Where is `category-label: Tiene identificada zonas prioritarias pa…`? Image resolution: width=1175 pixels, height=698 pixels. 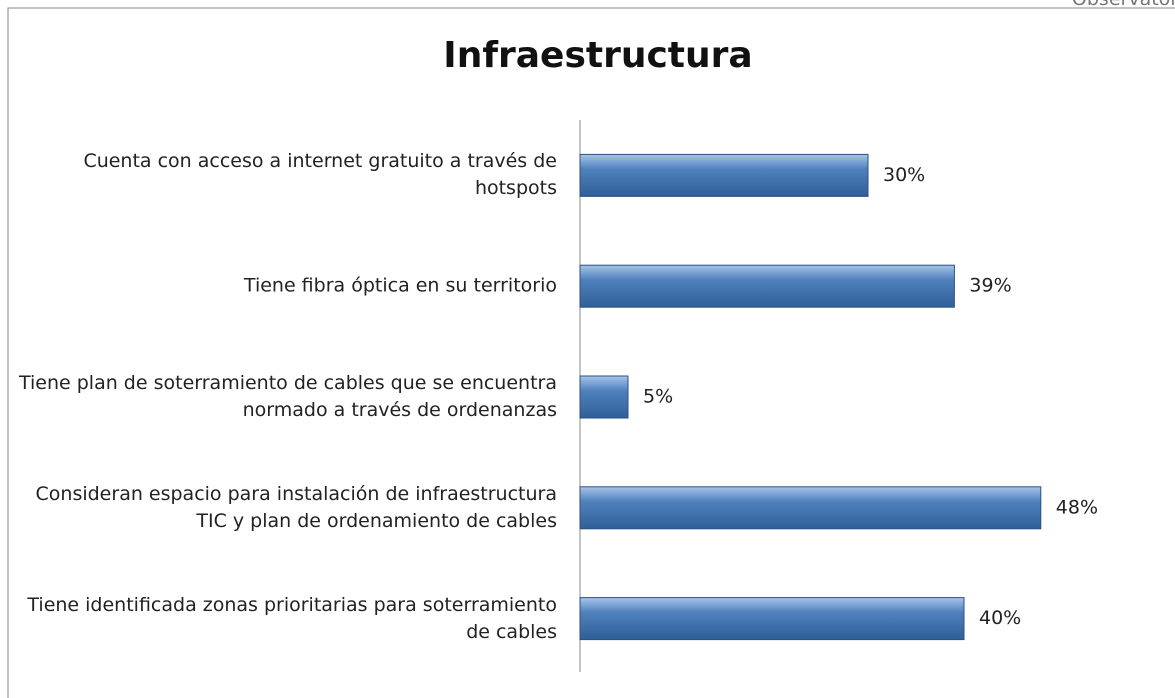 category-label: Tiene identificada zonas prioritarias pa… is located at coordinates (292, 618).